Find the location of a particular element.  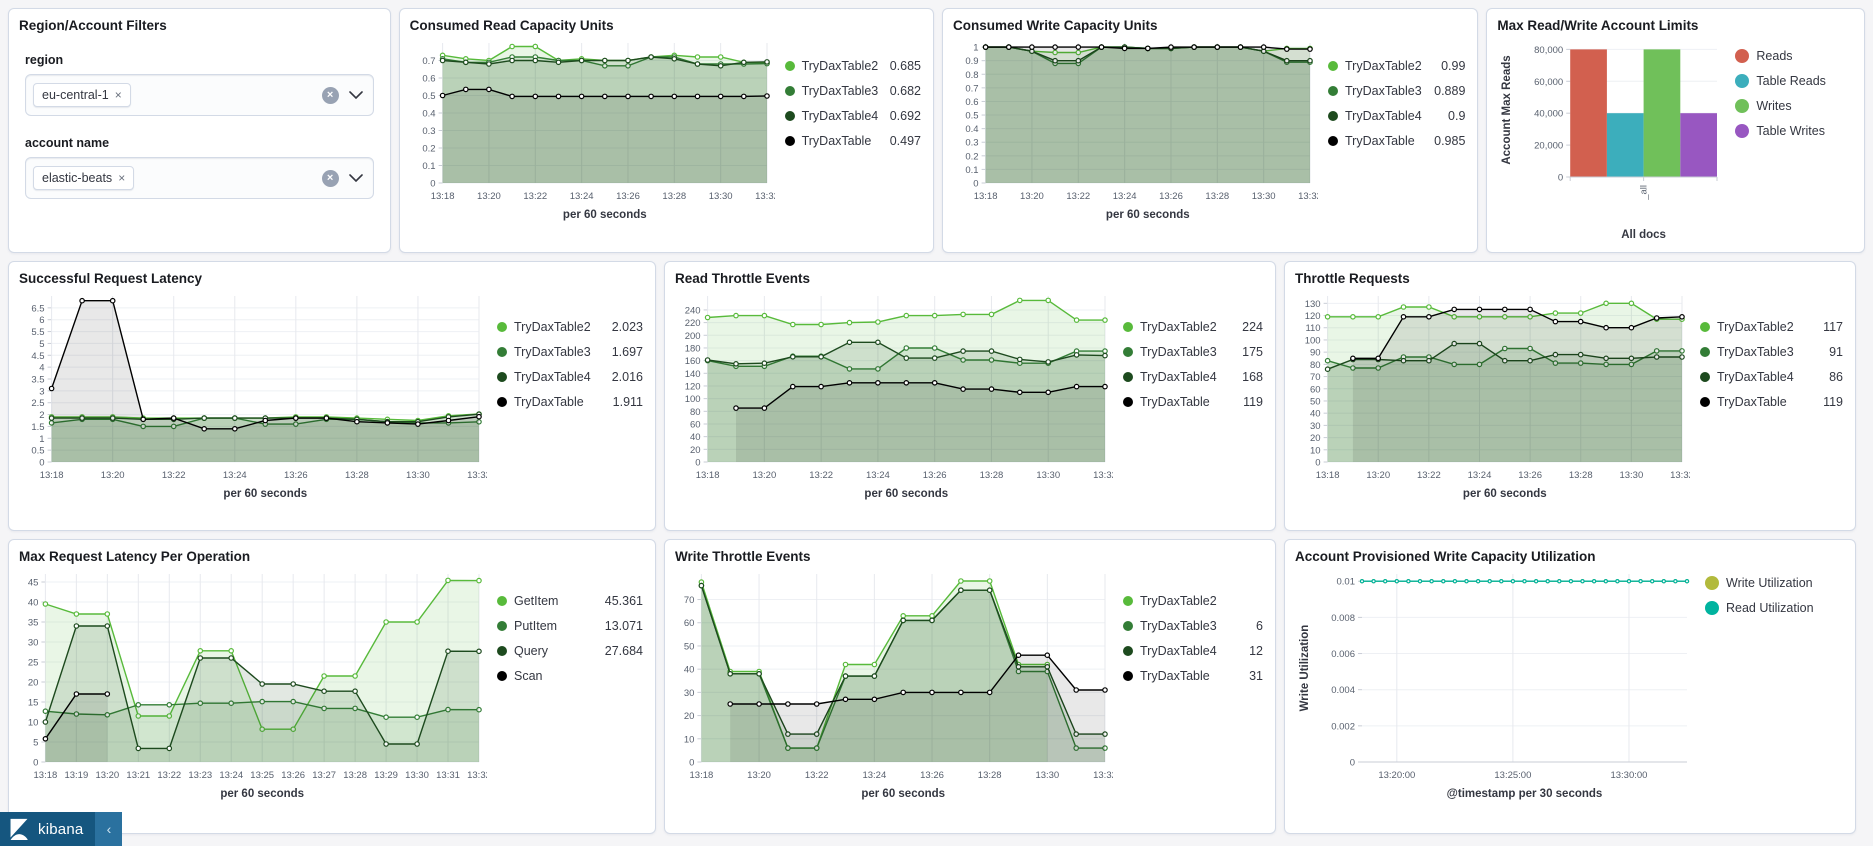

legend-item-trydaxtable2: TryDaxTable2 224 is located at coordinates (1193, 327).